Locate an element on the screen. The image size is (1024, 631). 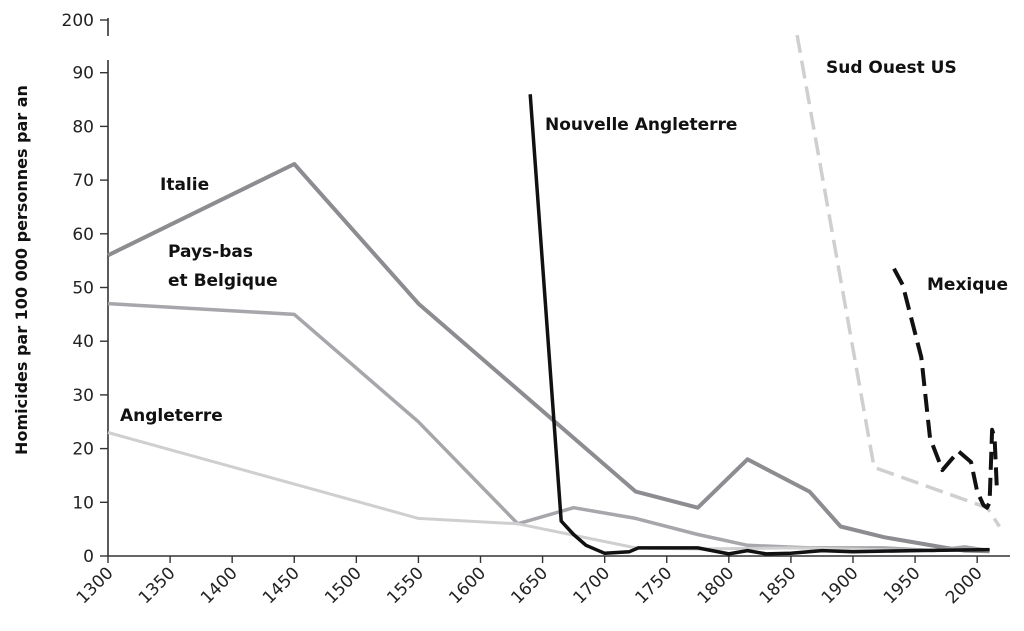
y-tick-label-20: 20 is located at coordinates (83, 450).